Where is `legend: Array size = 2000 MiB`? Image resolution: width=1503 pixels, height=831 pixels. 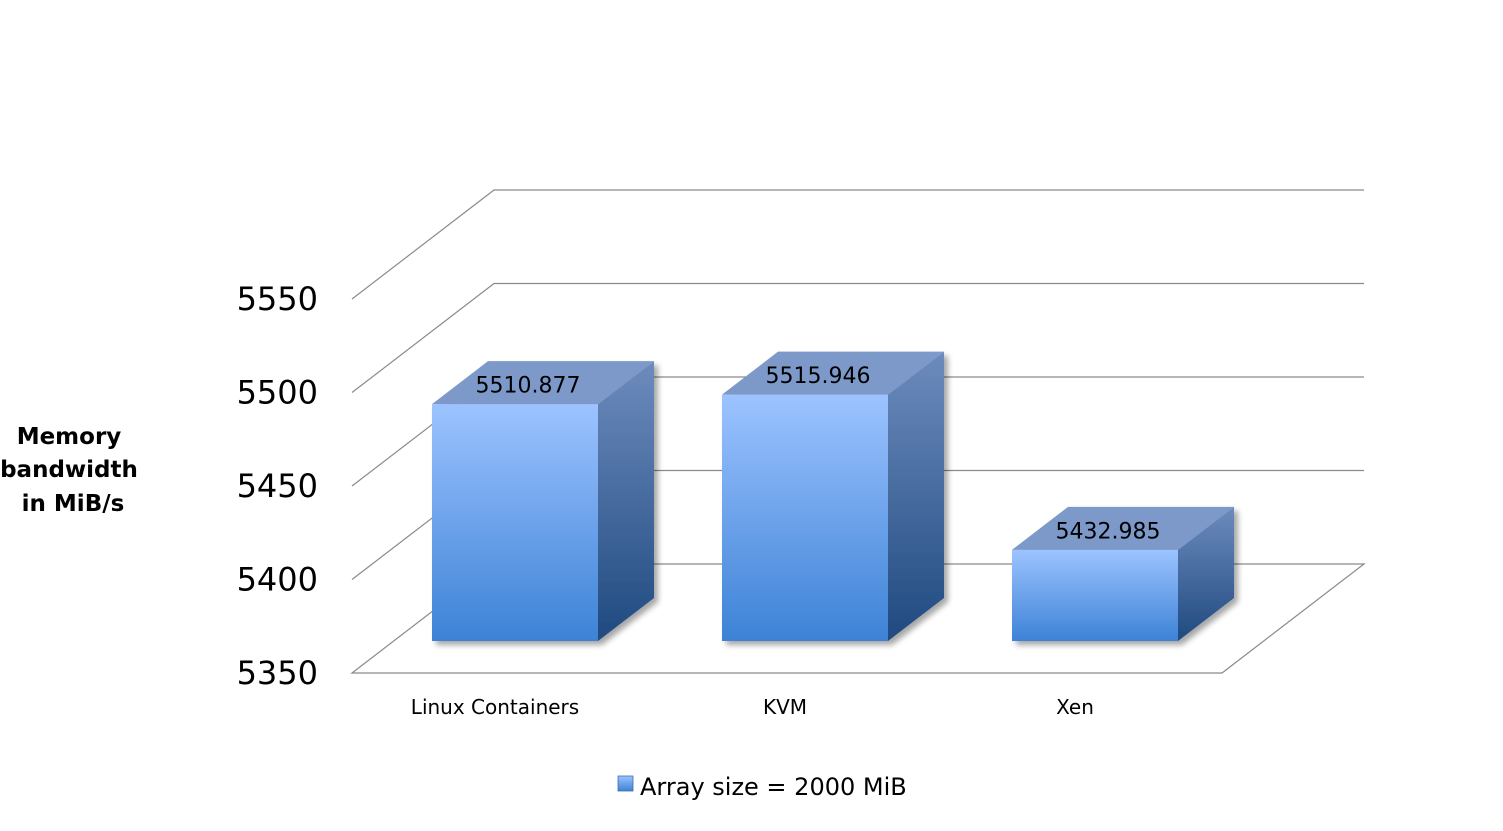 legend: Array size = 2000 MiB is located at coordinates (762, 787).